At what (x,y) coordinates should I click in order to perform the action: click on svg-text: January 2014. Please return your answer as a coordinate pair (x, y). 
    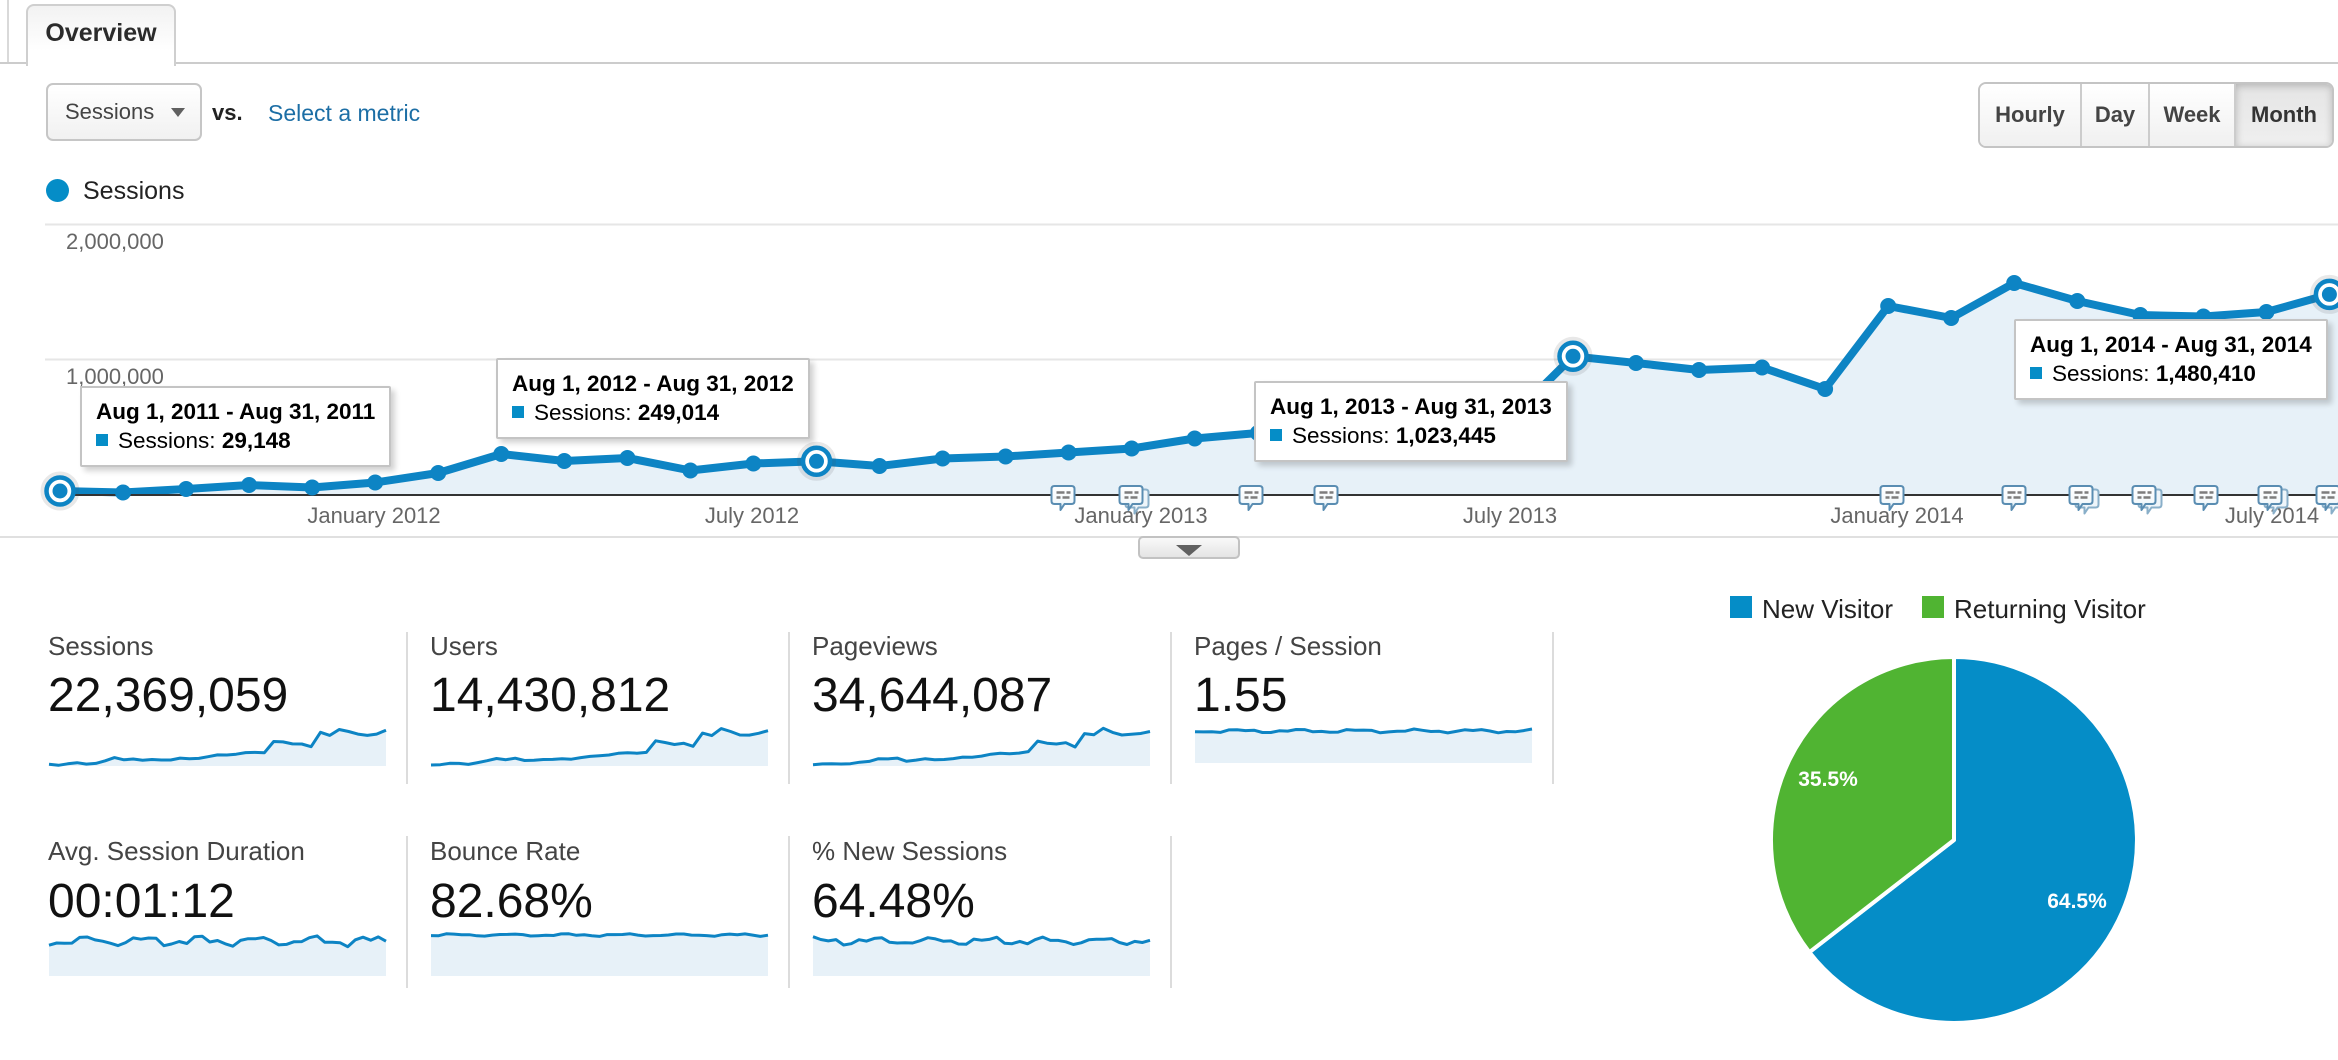
    Looking at the image, I should click on (1896, 515).